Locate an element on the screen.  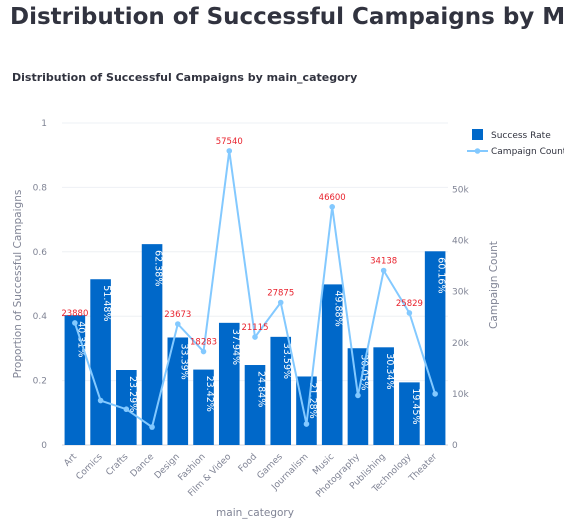
y-tick-label: 0.2 is located at coordinates (40, 382).